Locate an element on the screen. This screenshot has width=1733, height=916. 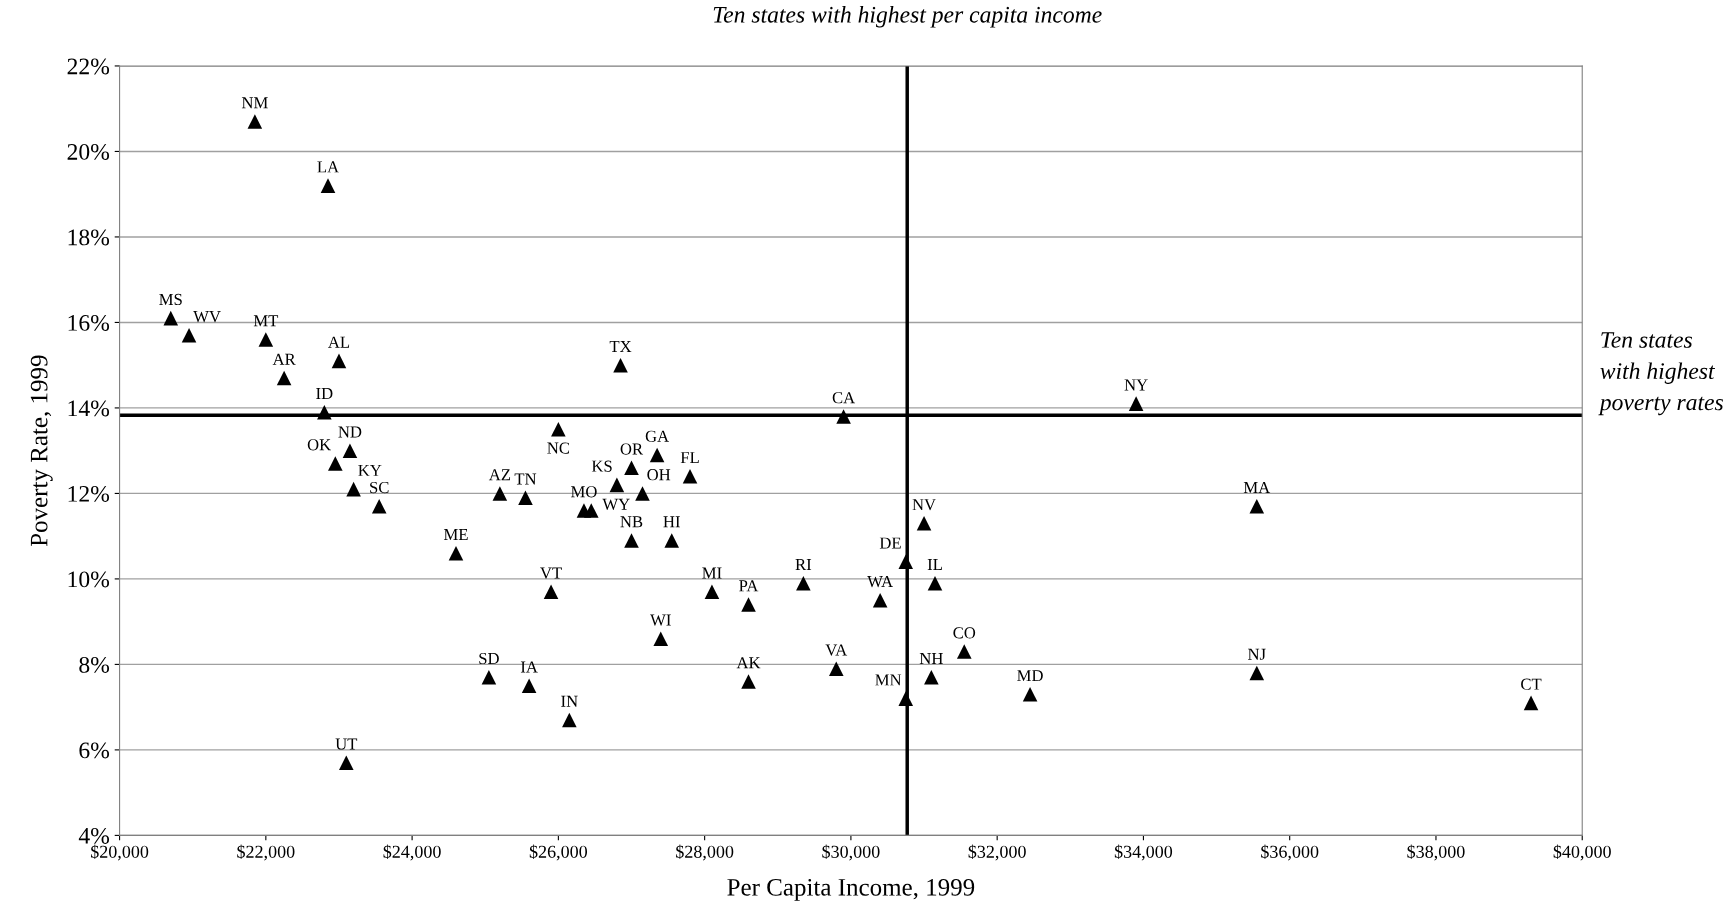
annotation: RI is located at coordinates (803, 564).